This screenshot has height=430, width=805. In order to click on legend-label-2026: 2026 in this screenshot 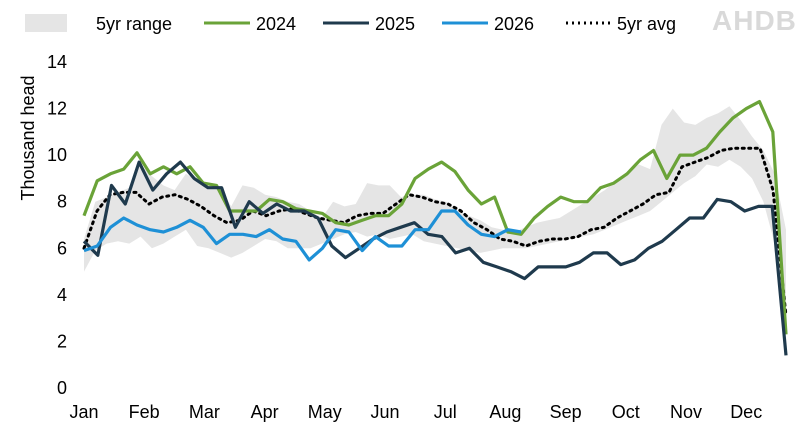, I will do `click(514, 24)`.